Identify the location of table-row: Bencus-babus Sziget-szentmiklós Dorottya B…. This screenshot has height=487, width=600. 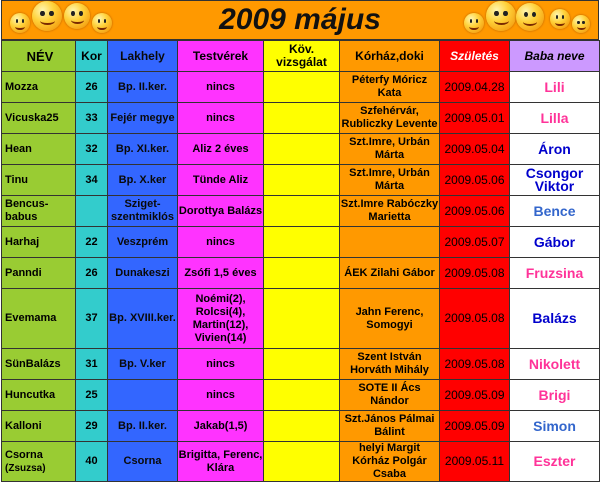
(300, 211).